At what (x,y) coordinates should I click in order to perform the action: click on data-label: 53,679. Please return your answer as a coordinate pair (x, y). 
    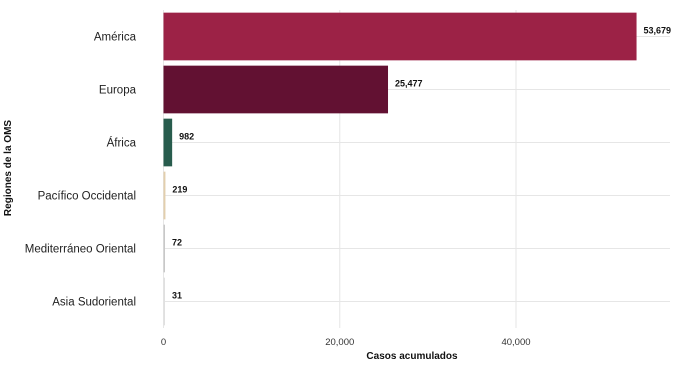
    Looking at the image, I should click on (658, 31).